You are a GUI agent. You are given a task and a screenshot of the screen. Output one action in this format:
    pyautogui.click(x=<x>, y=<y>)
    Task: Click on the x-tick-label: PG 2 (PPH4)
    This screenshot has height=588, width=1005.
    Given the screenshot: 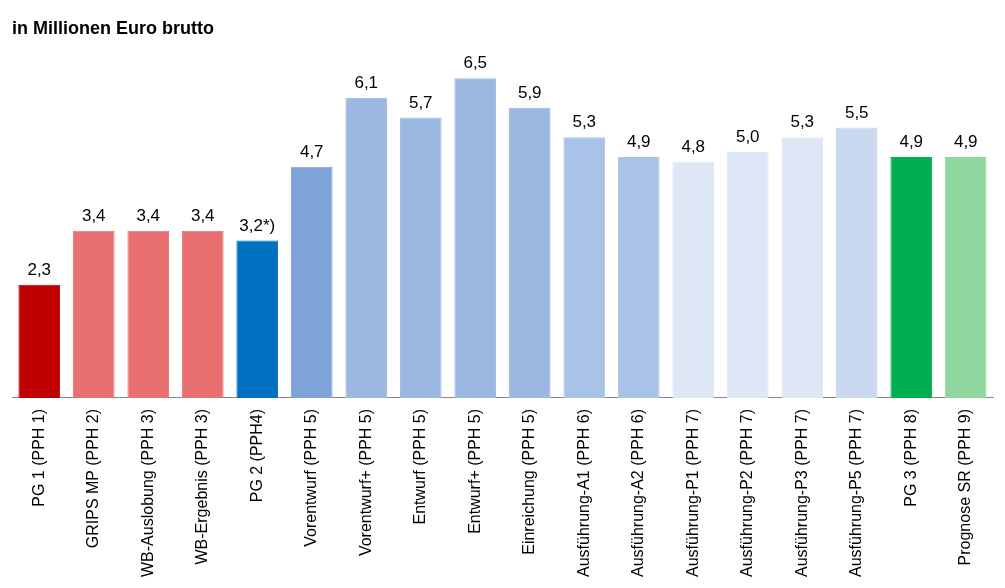 What is the action you would take?
    pyautogui.click(x=256, y=455)
    